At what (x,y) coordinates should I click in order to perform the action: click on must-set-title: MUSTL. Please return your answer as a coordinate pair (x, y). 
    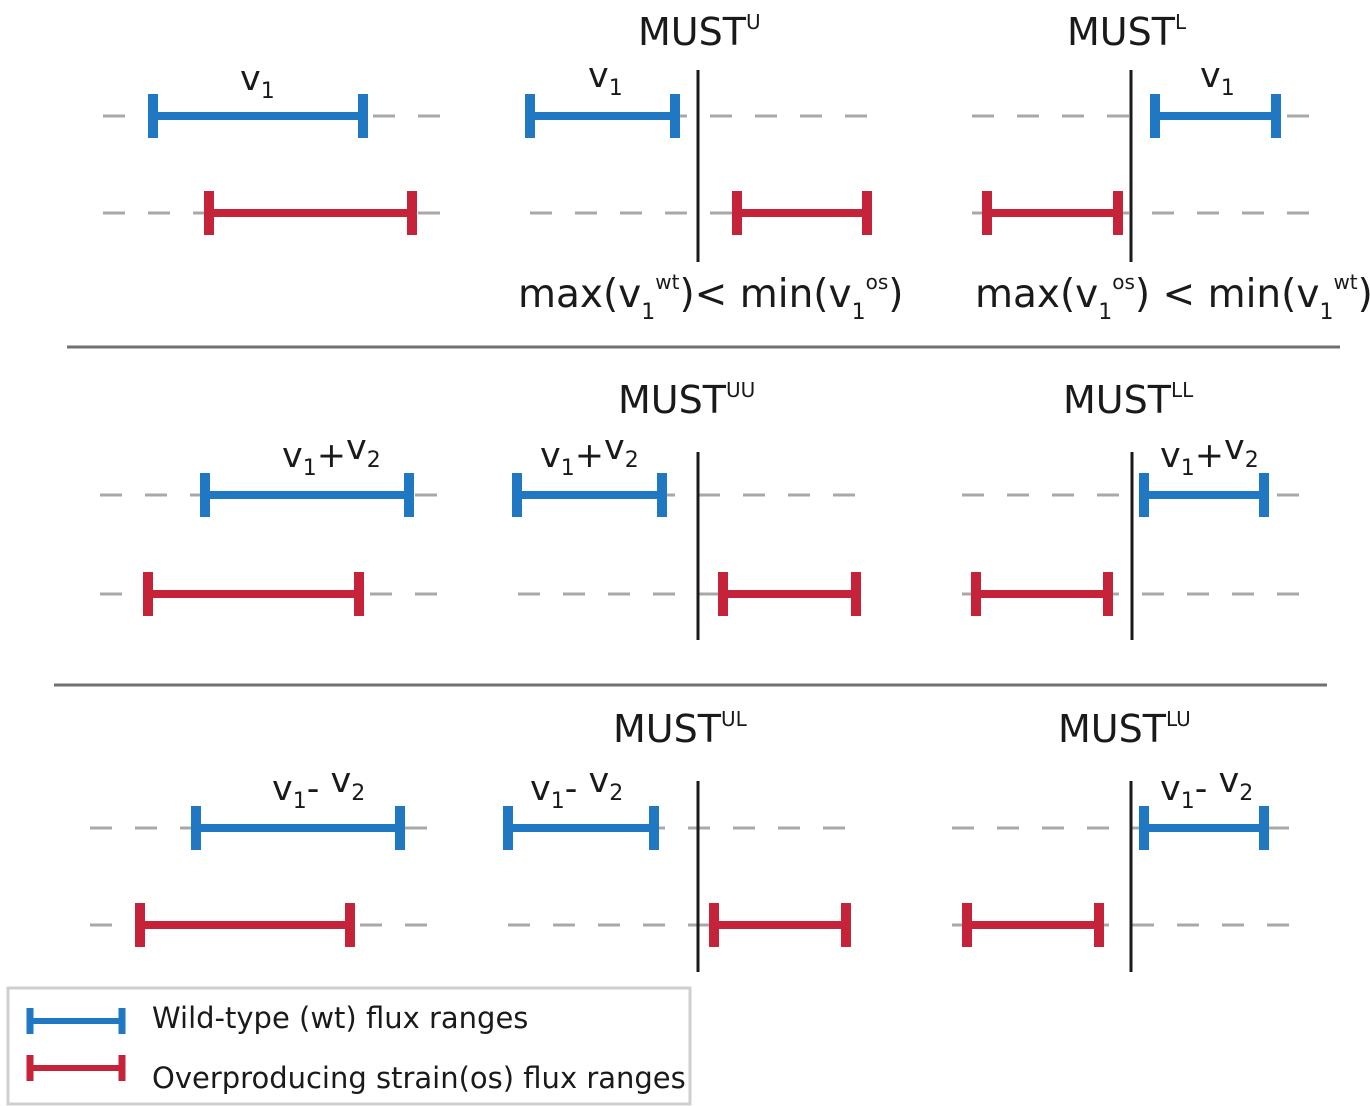
    Looking at the image, I should click on (1127, 32).